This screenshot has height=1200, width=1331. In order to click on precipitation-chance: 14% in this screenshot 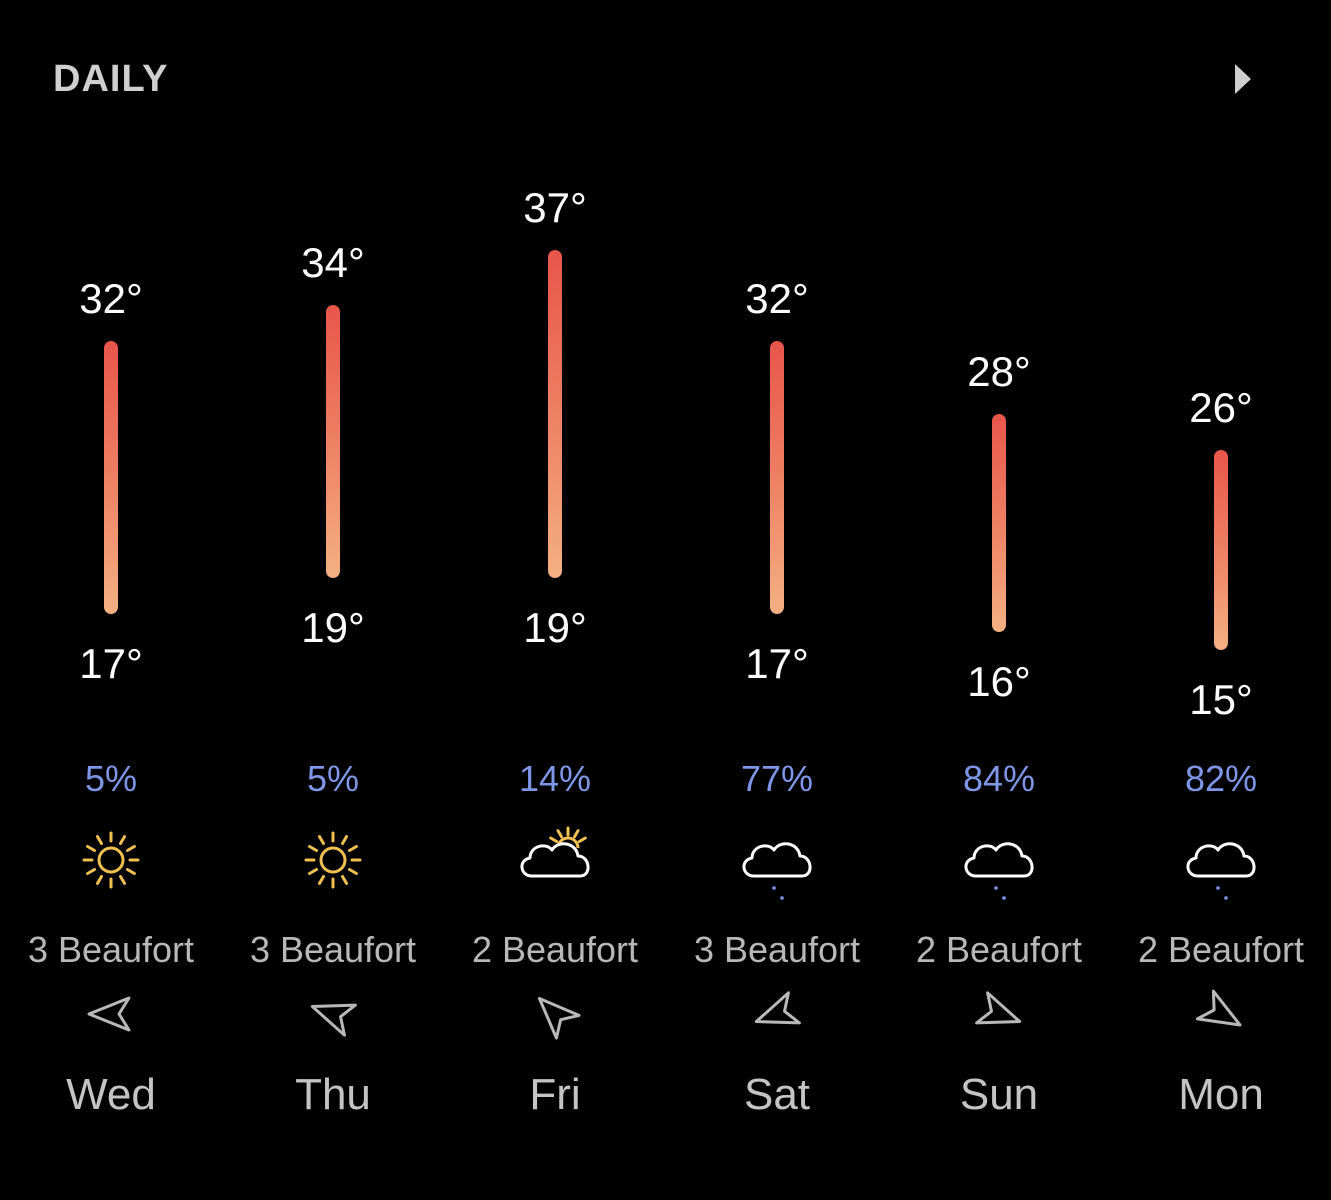, I will do `click(555, 778)`.